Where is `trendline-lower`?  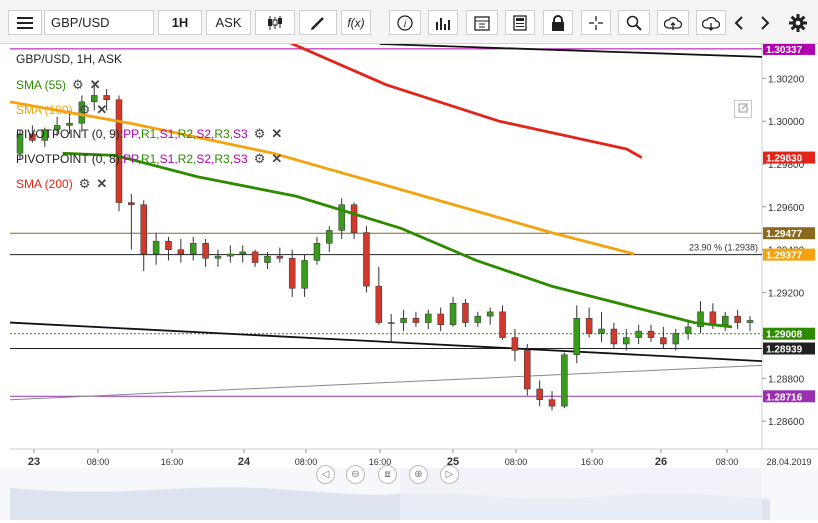
trendline-lower is located at coordinates (386, 342).